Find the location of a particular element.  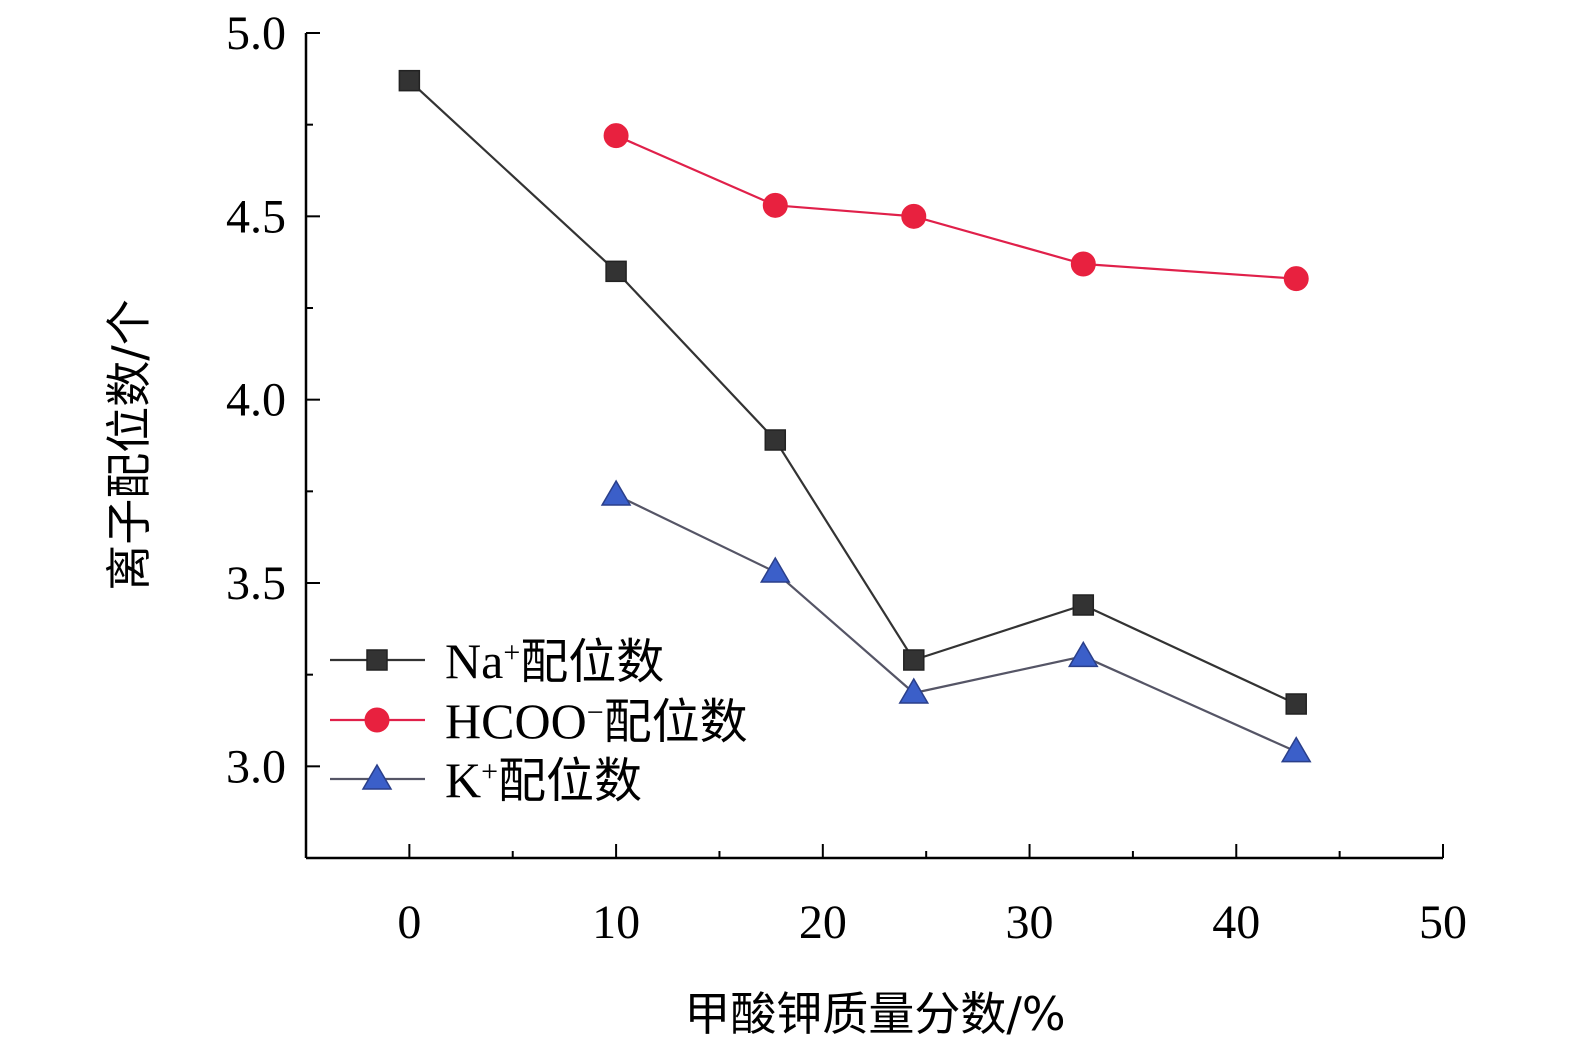

x-tick-label: 30 is located at coordinates (1030, 922).